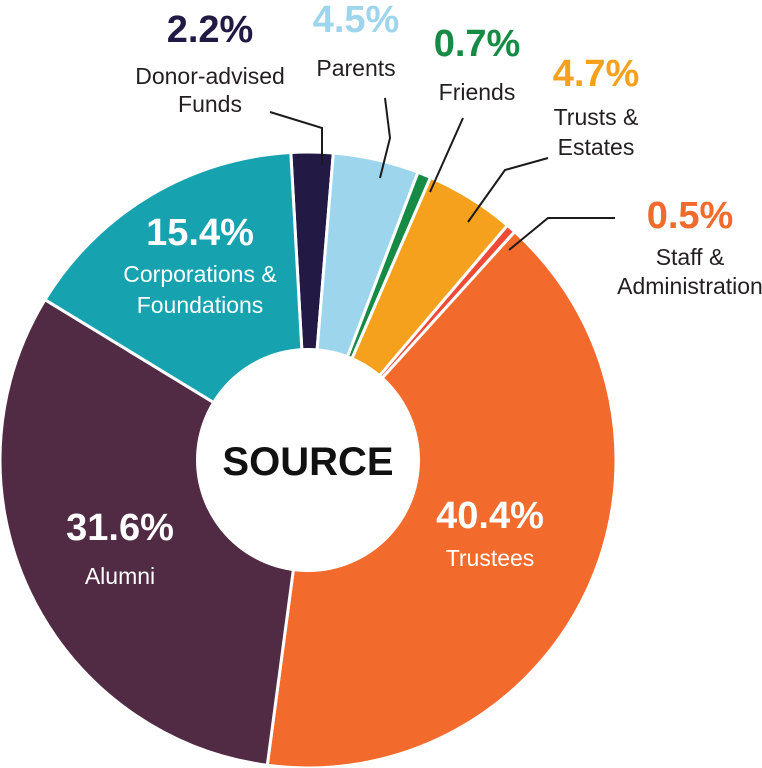 The image size is (762, 768). What do you see at coordinates (296, 138) in the screenshot?
I see `leader-line-donor-advised-funds` at bounding box center [296, 138].